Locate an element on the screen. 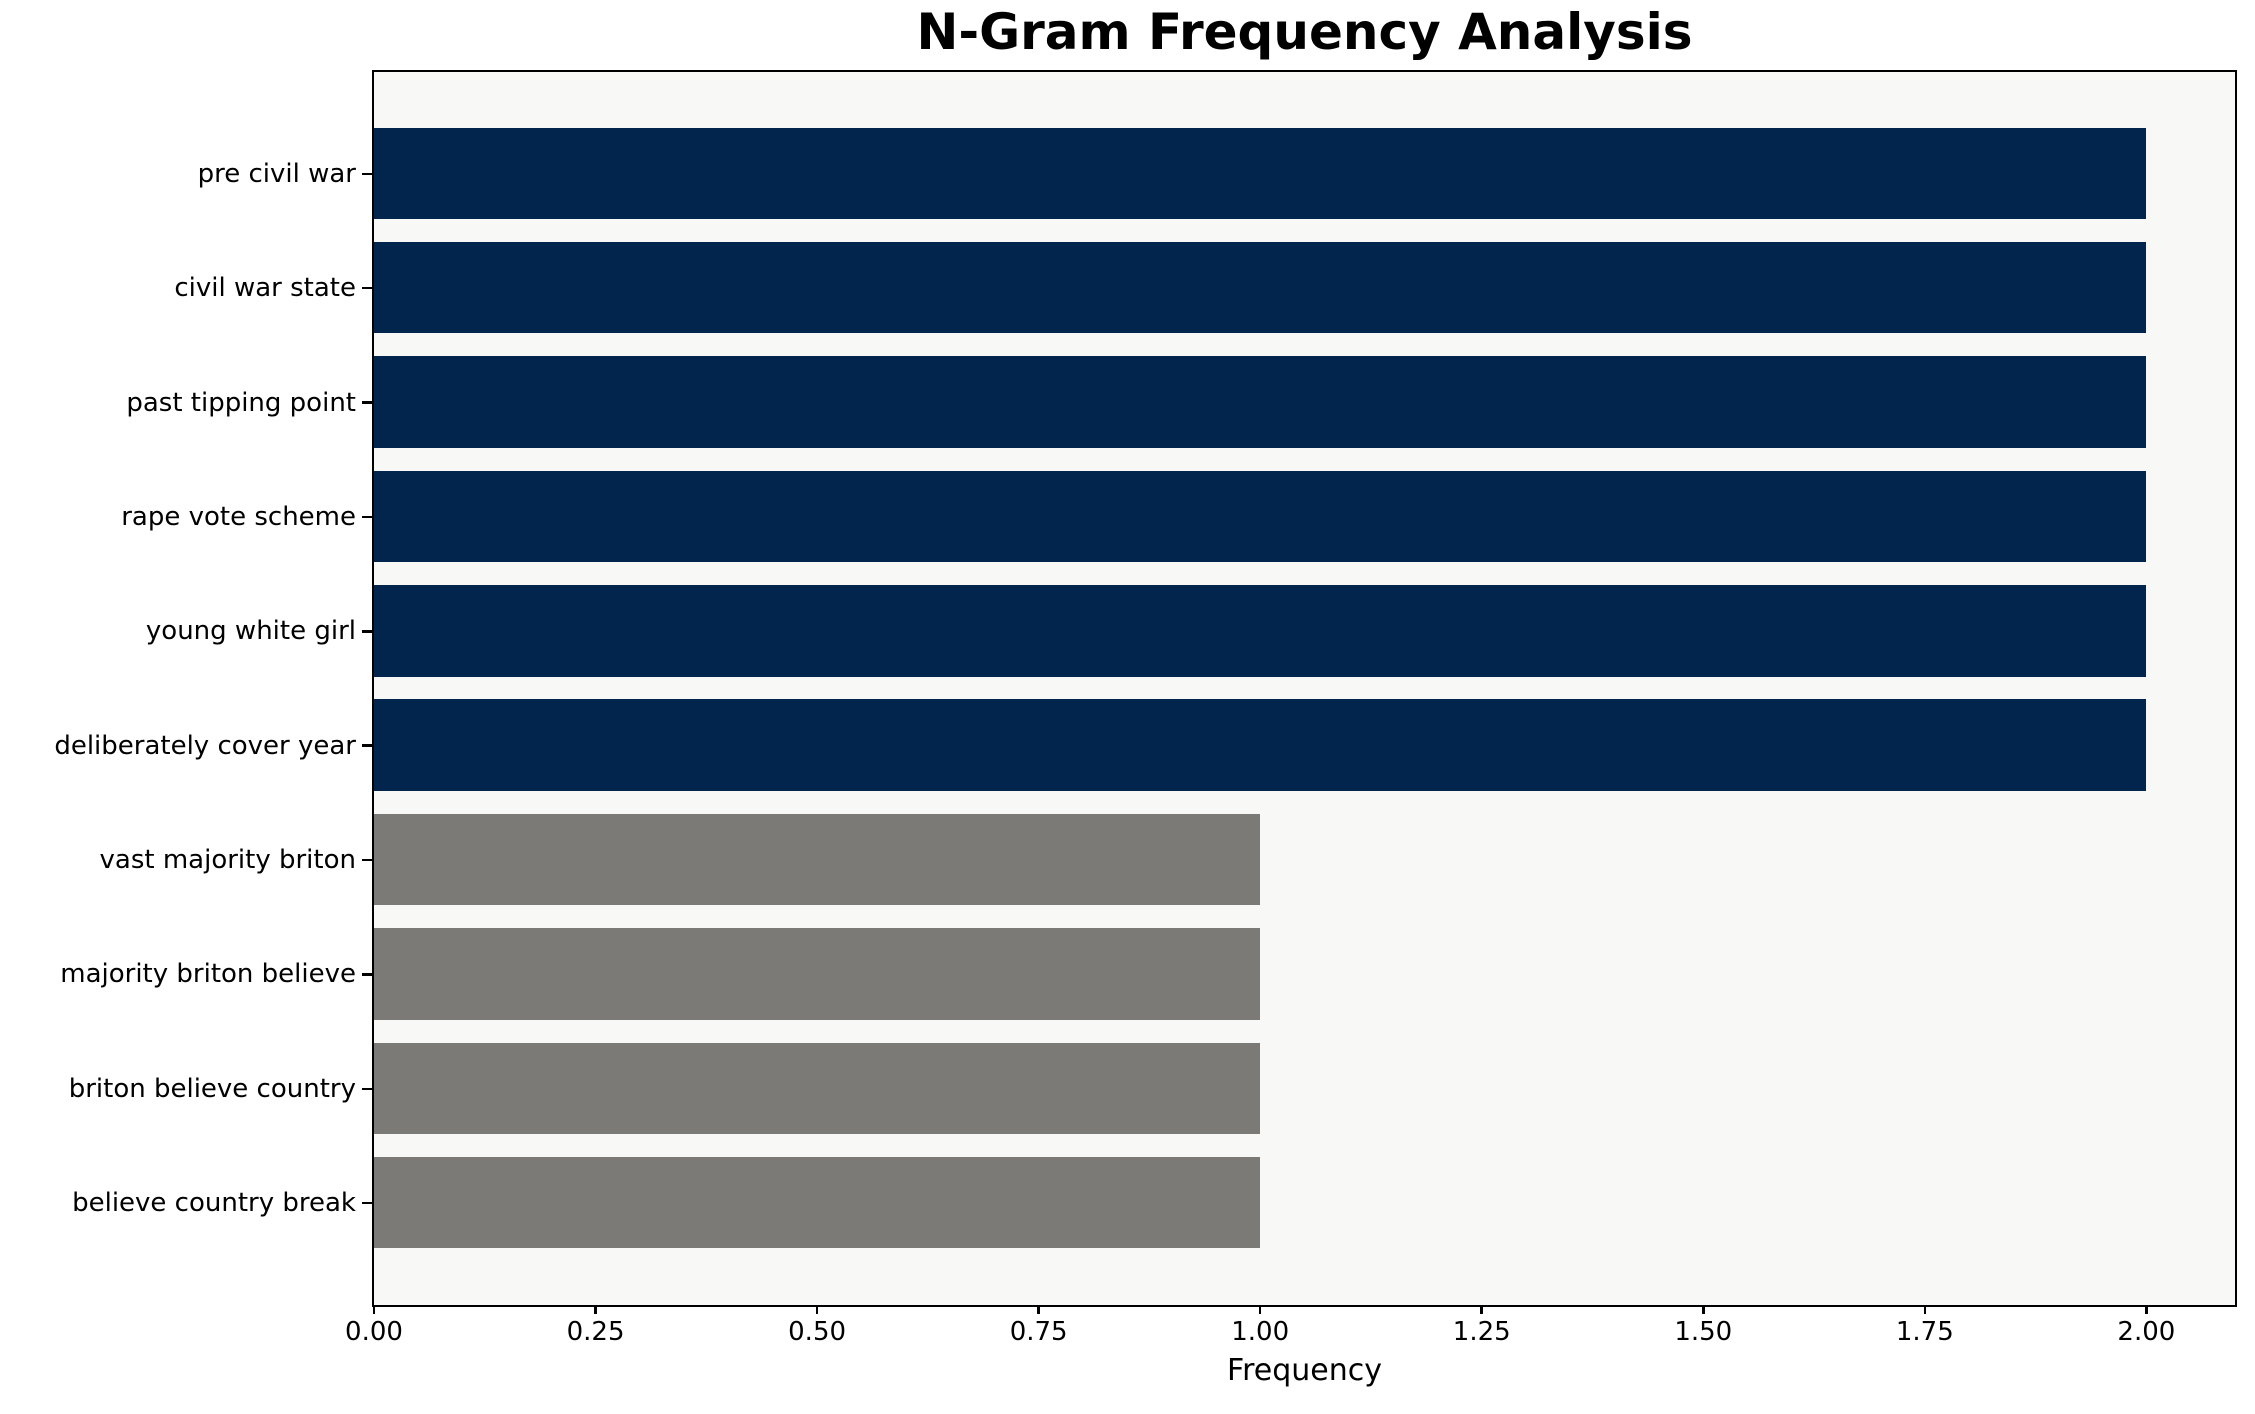  bar-rape-vote-scheme is located at coordinates (1259, 516).